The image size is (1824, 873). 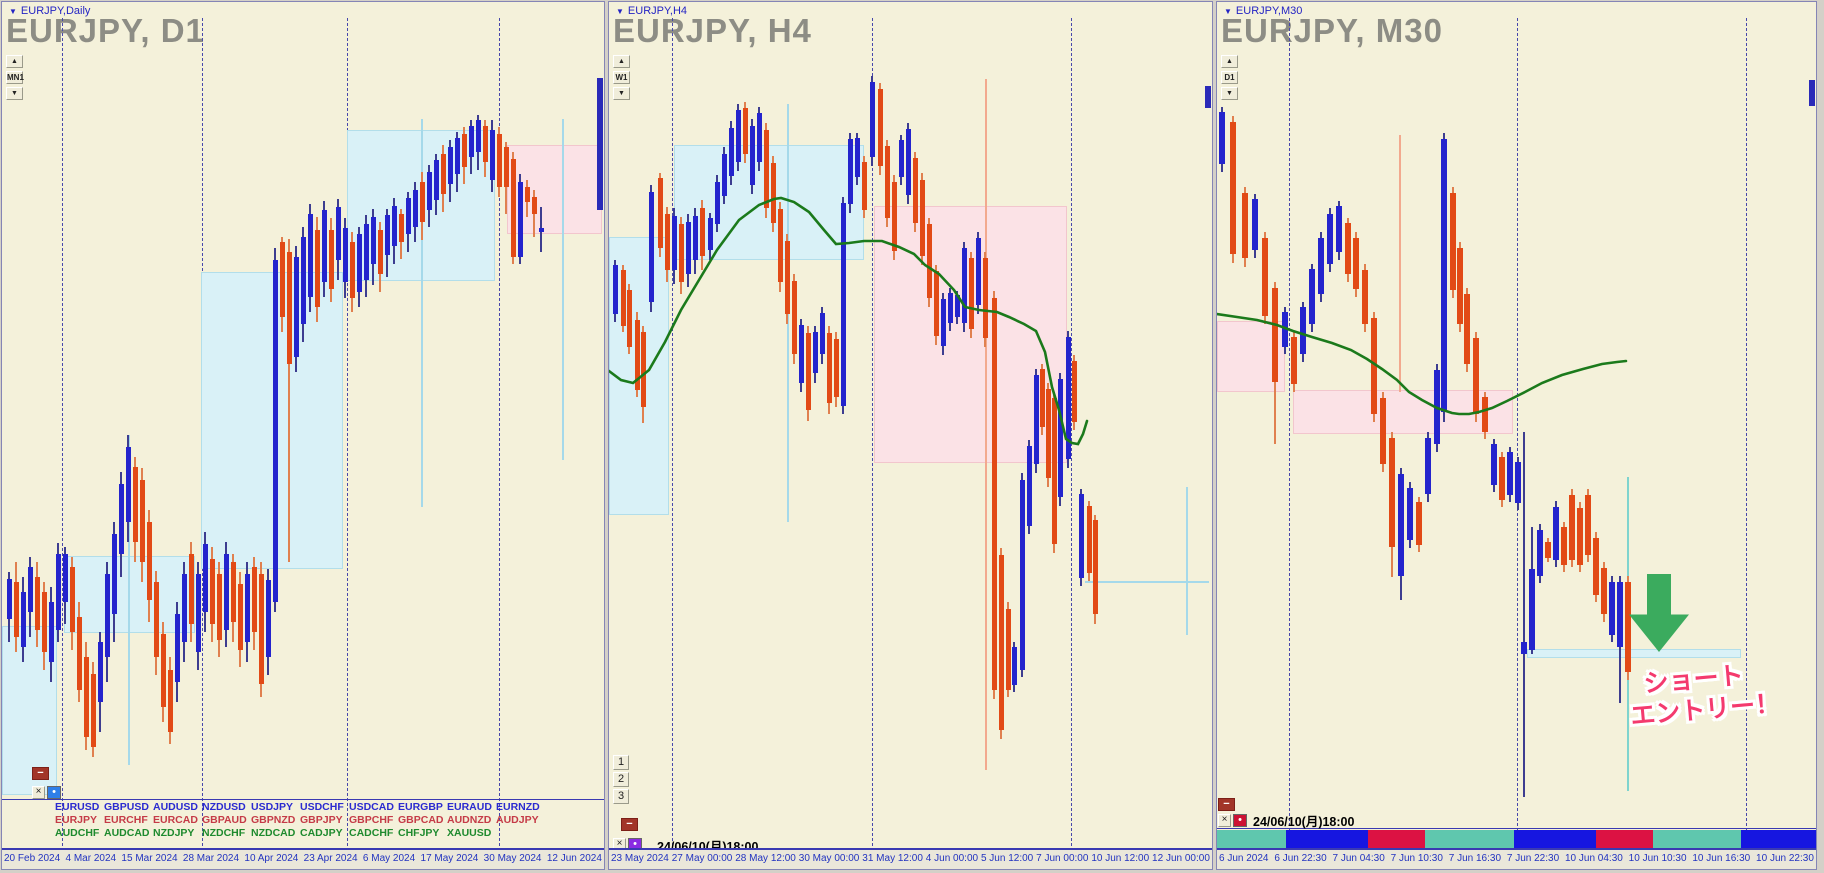 What do you see at coordinates (1659, 613) in the screenshot?
I see `short-entry-arrow-icon` at bounding box center [1659, 613].